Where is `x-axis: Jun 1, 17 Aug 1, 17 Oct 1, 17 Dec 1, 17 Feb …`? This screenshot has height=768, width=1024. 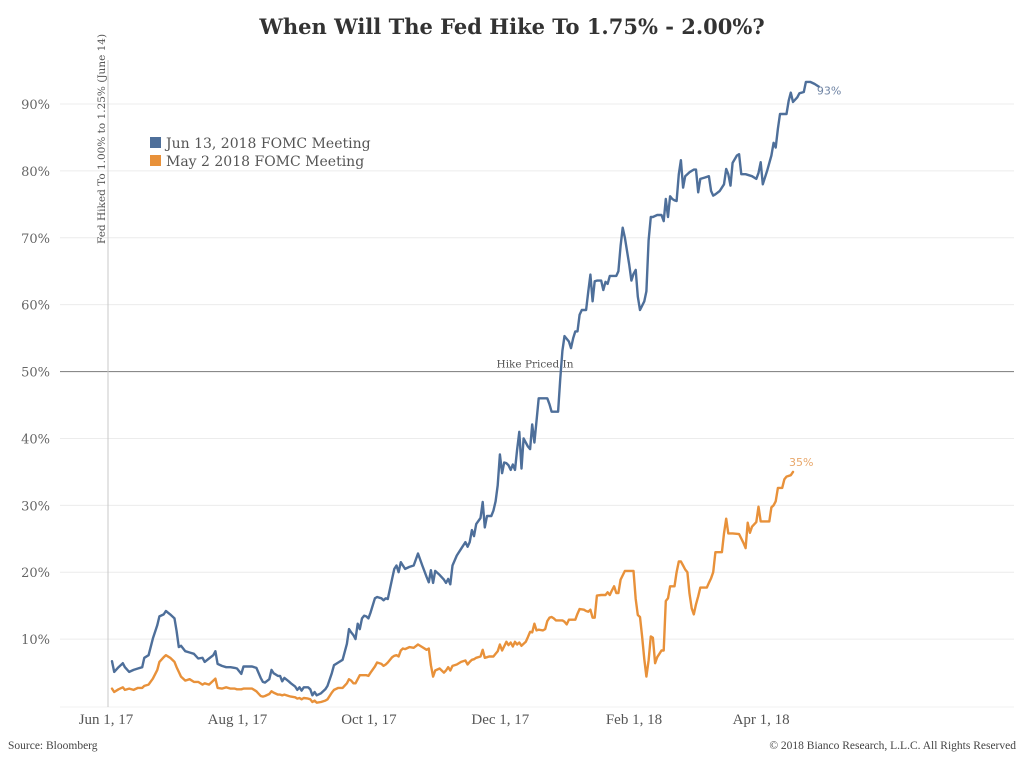
x-axis: Jun 1, 17 Aug 1, 17 Oct 1, 17 Dec 1, 17 Feb … is located at coordinates (434, 720).